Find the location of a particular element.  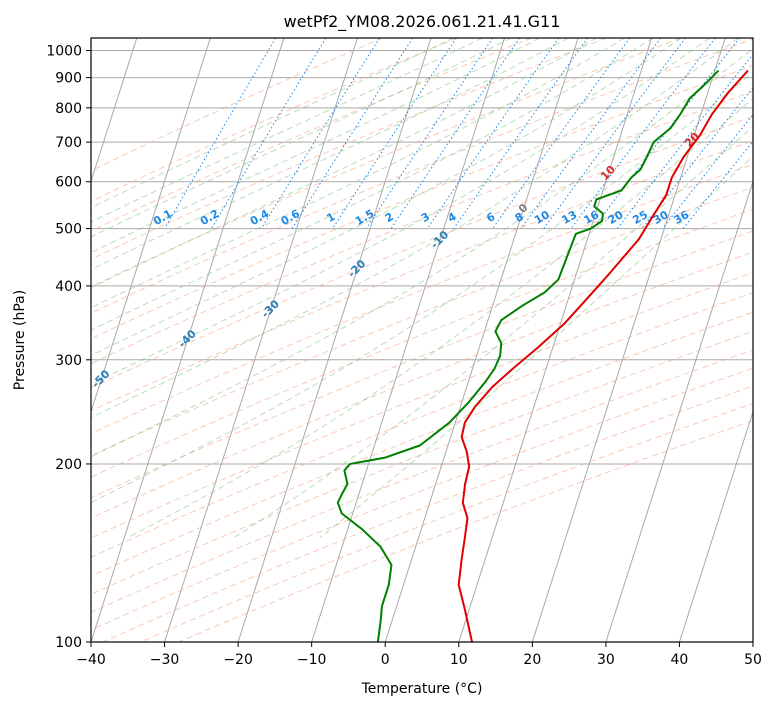

x-tick-label: 10 is located at coordinates (459, 660).